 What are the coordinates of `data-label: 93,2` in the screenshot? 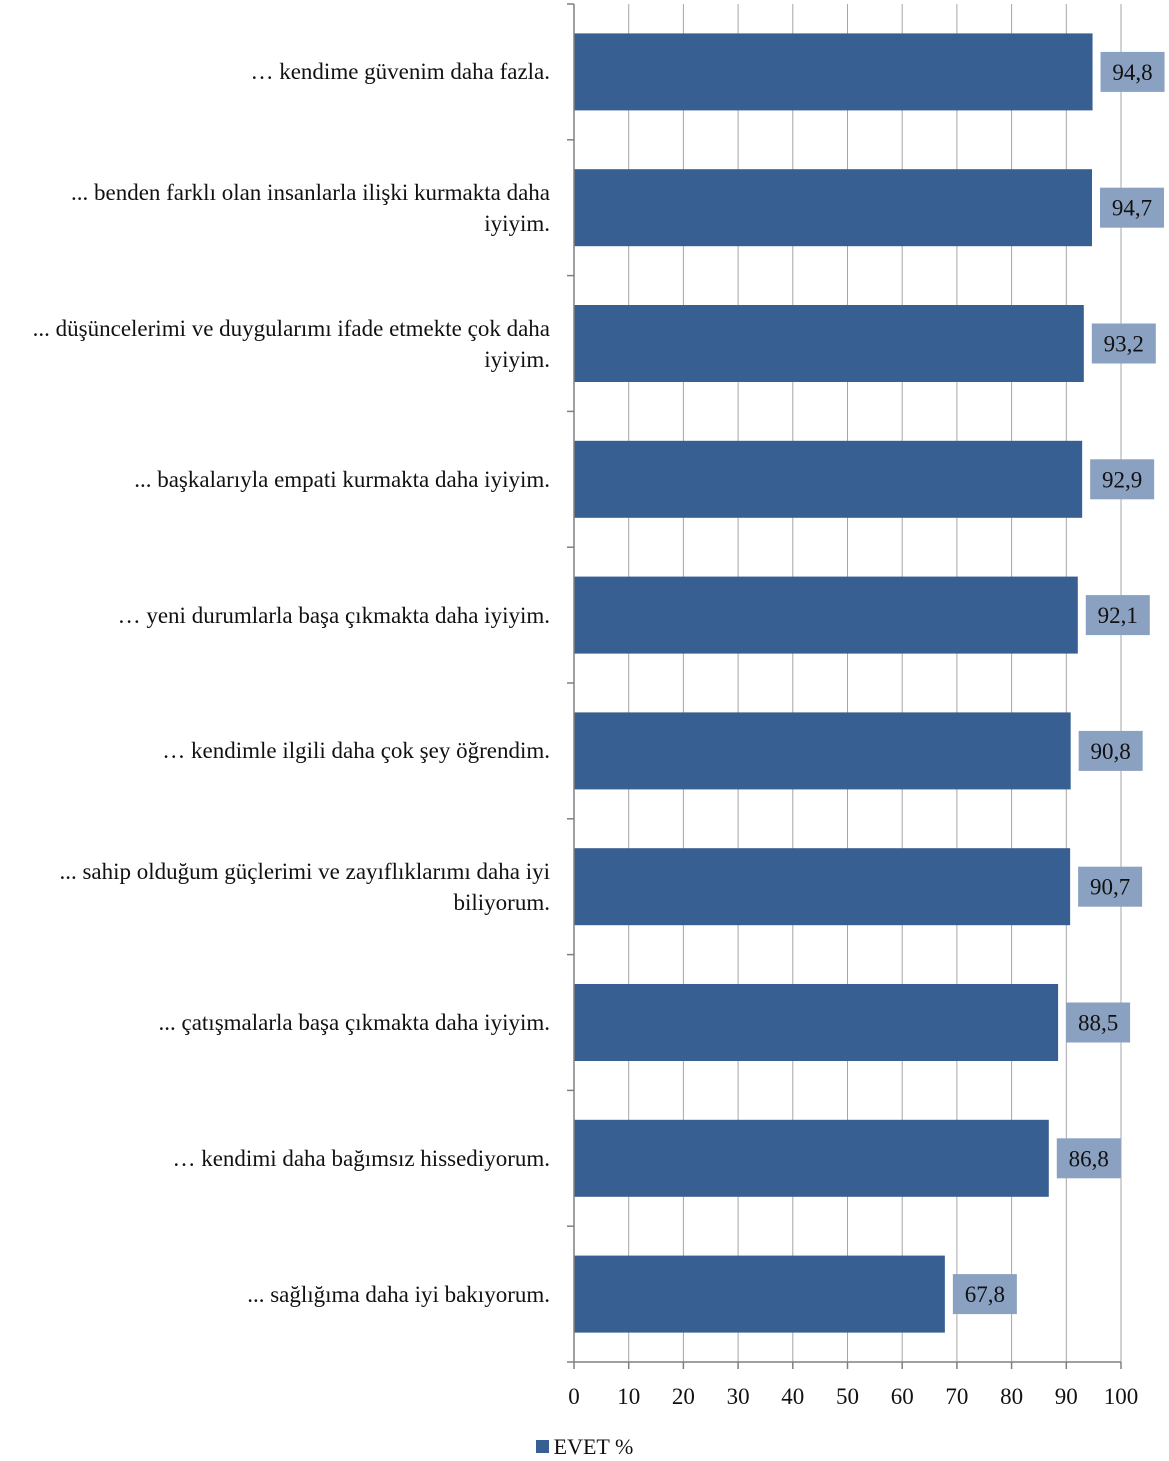 It's located at (1124, 344).